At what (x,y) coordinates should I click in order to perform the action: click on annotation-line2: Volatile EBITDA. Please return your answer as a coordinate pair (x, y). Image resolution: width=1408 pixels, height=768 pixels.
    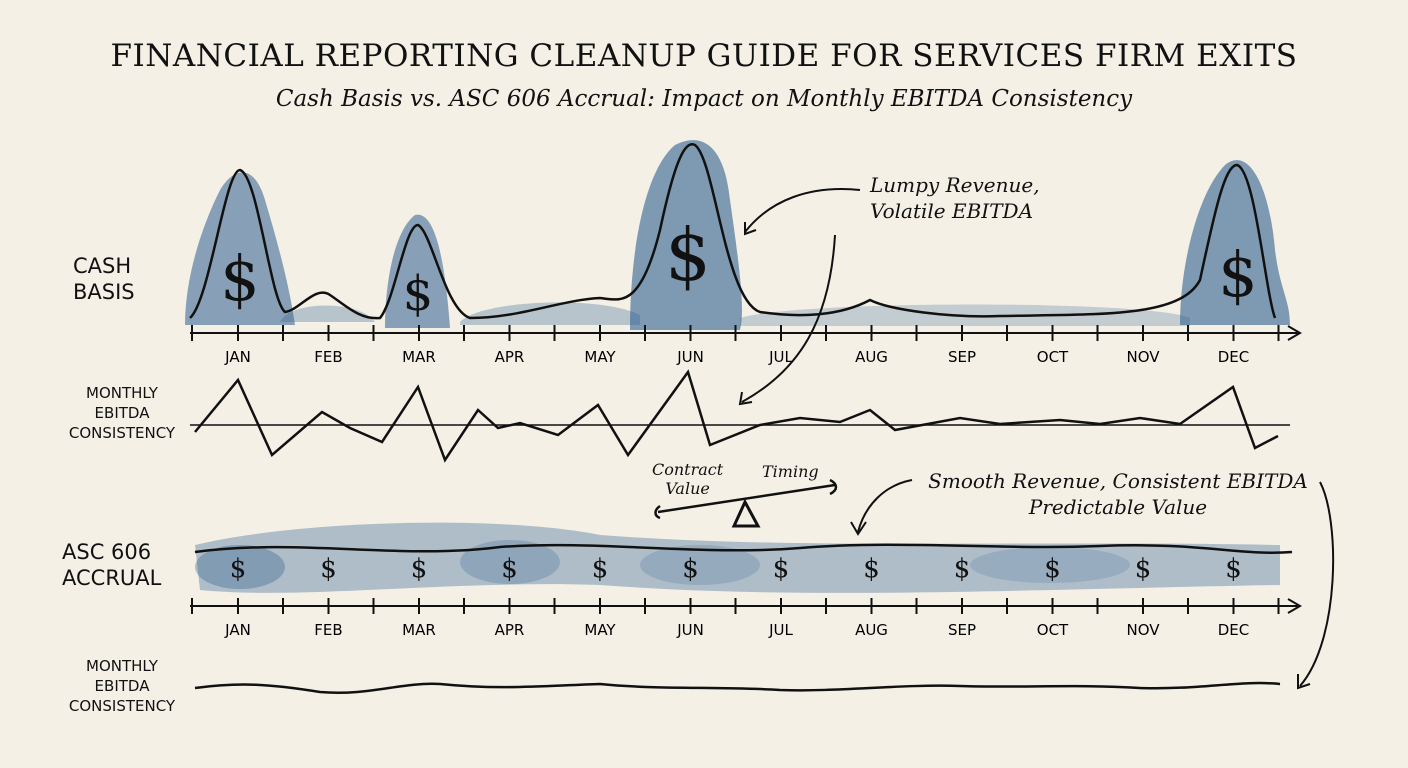
    Looking at the image, I should click on (952, 211).